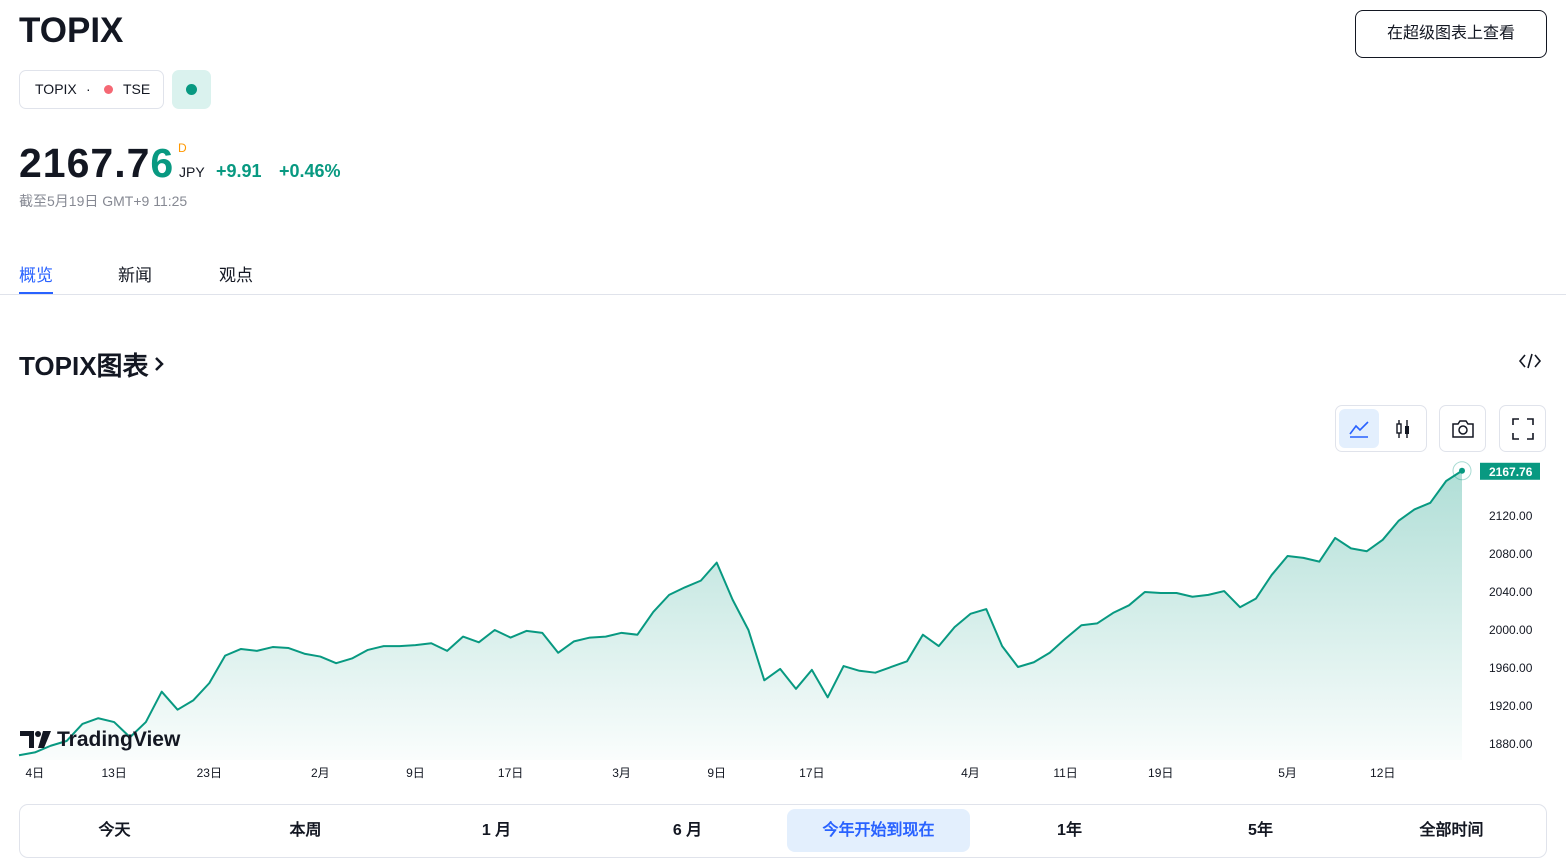 The height and width of the screenshot is (867, 1566). I want to click on range-button: 1年, so click(1069, 830).